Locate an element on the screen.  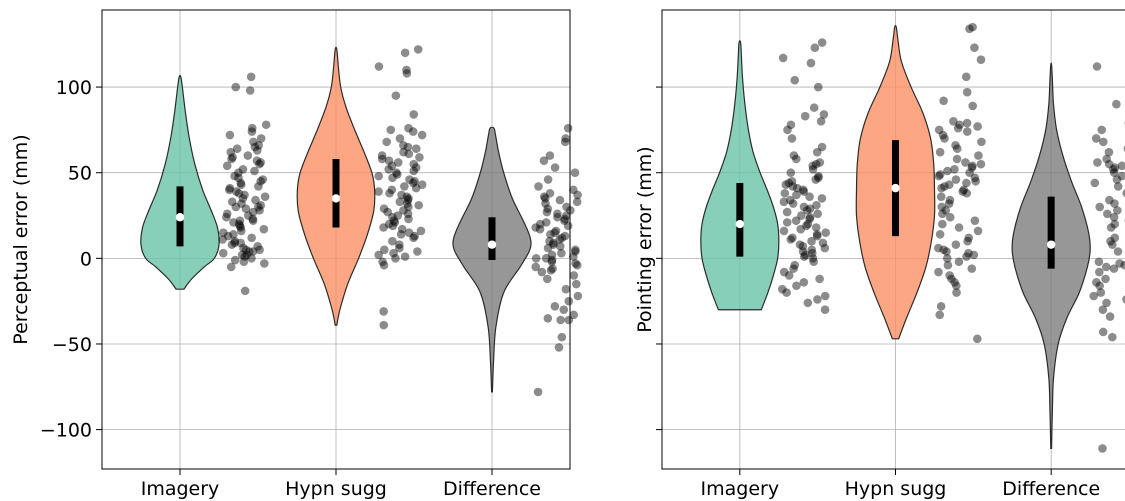
median-dot is located at coordinates (895, 188).